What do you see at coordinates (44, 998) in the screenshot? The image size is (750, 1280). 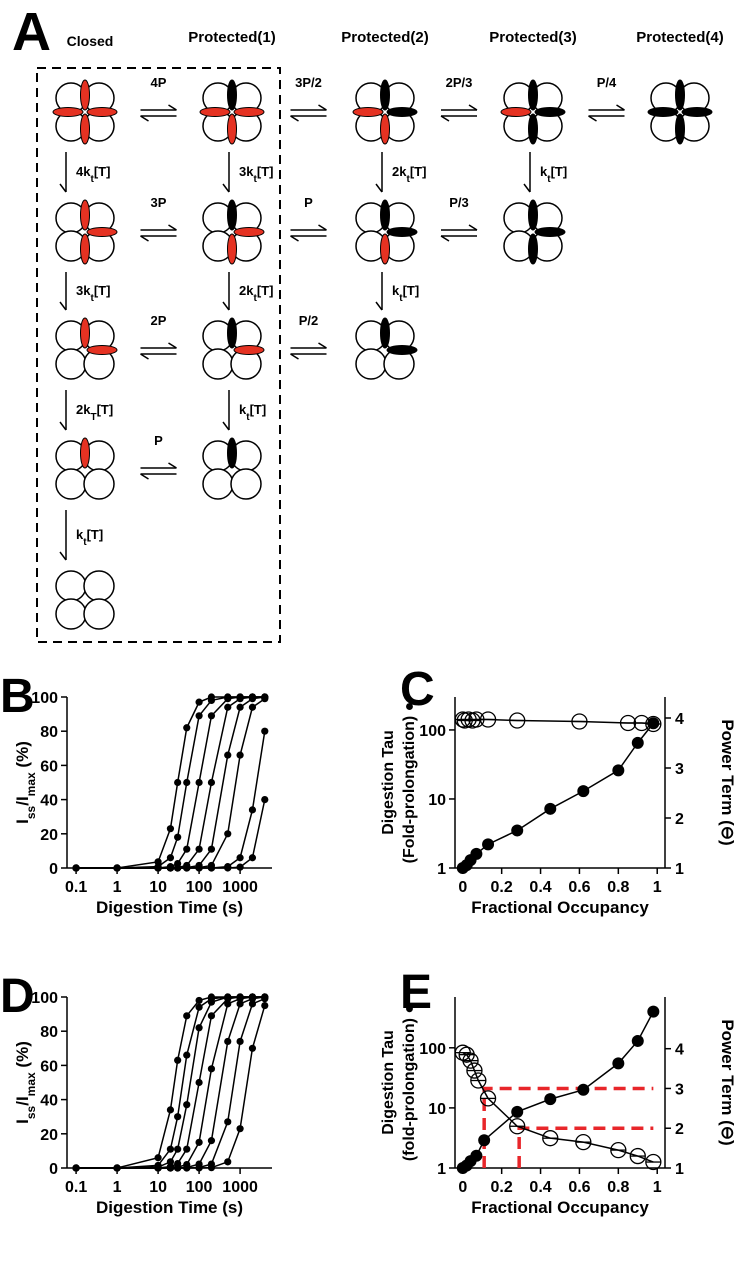 I see `y-tick-label: 100` at bounding box center [44, 998].